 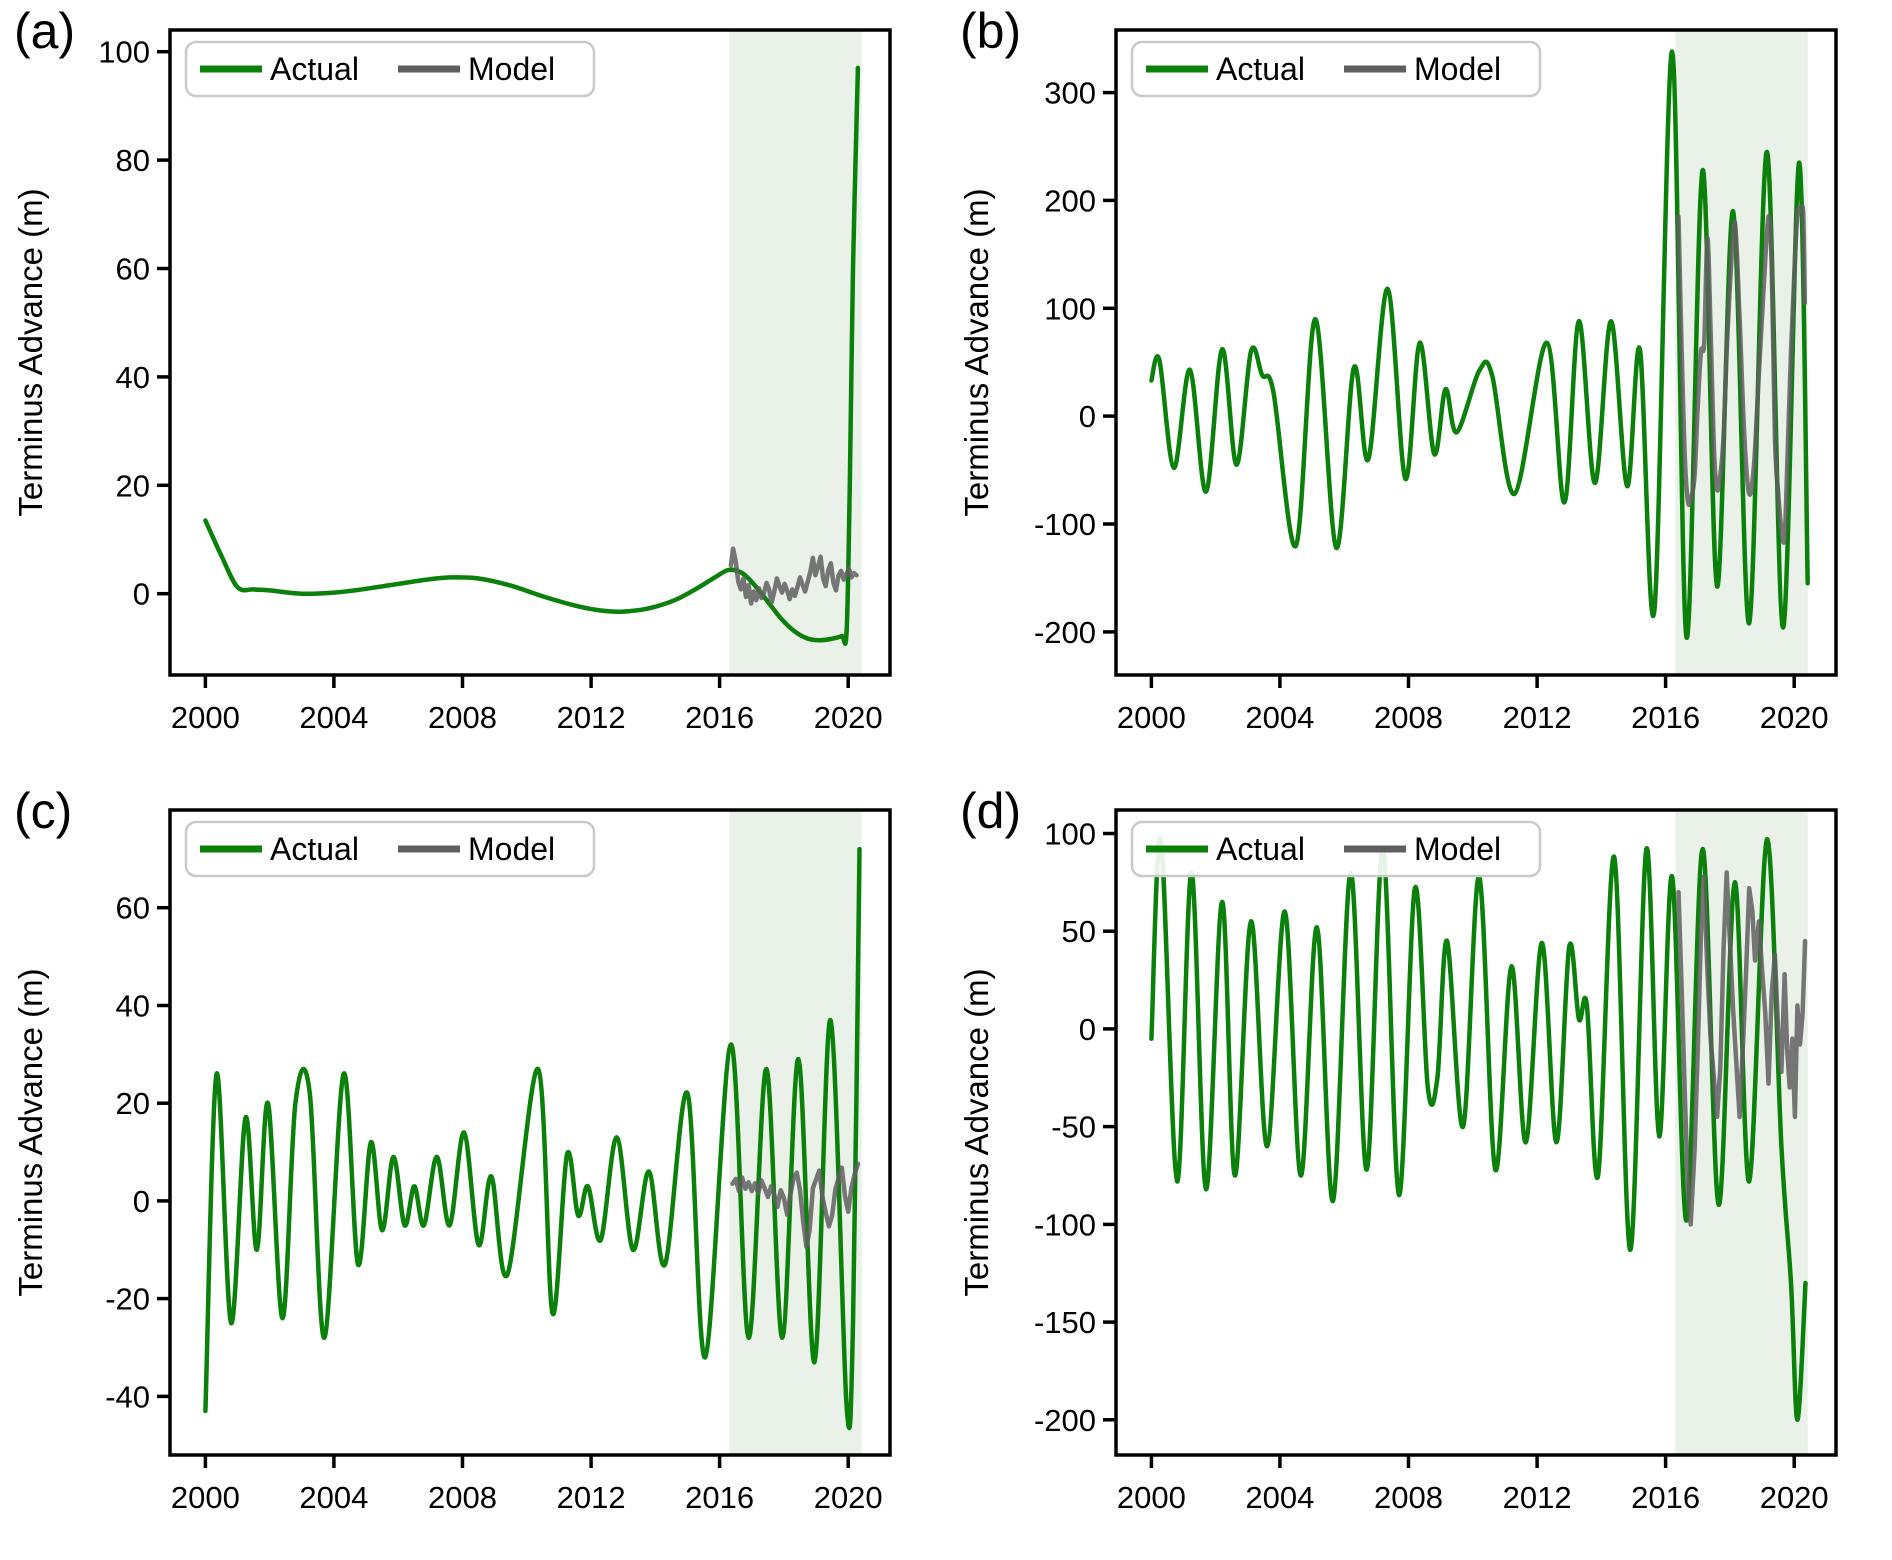 What do you see at coordinates (1070, 93) in the screenshot?
I see `y-tick-label: 300` at bounding box center [1070, 93].